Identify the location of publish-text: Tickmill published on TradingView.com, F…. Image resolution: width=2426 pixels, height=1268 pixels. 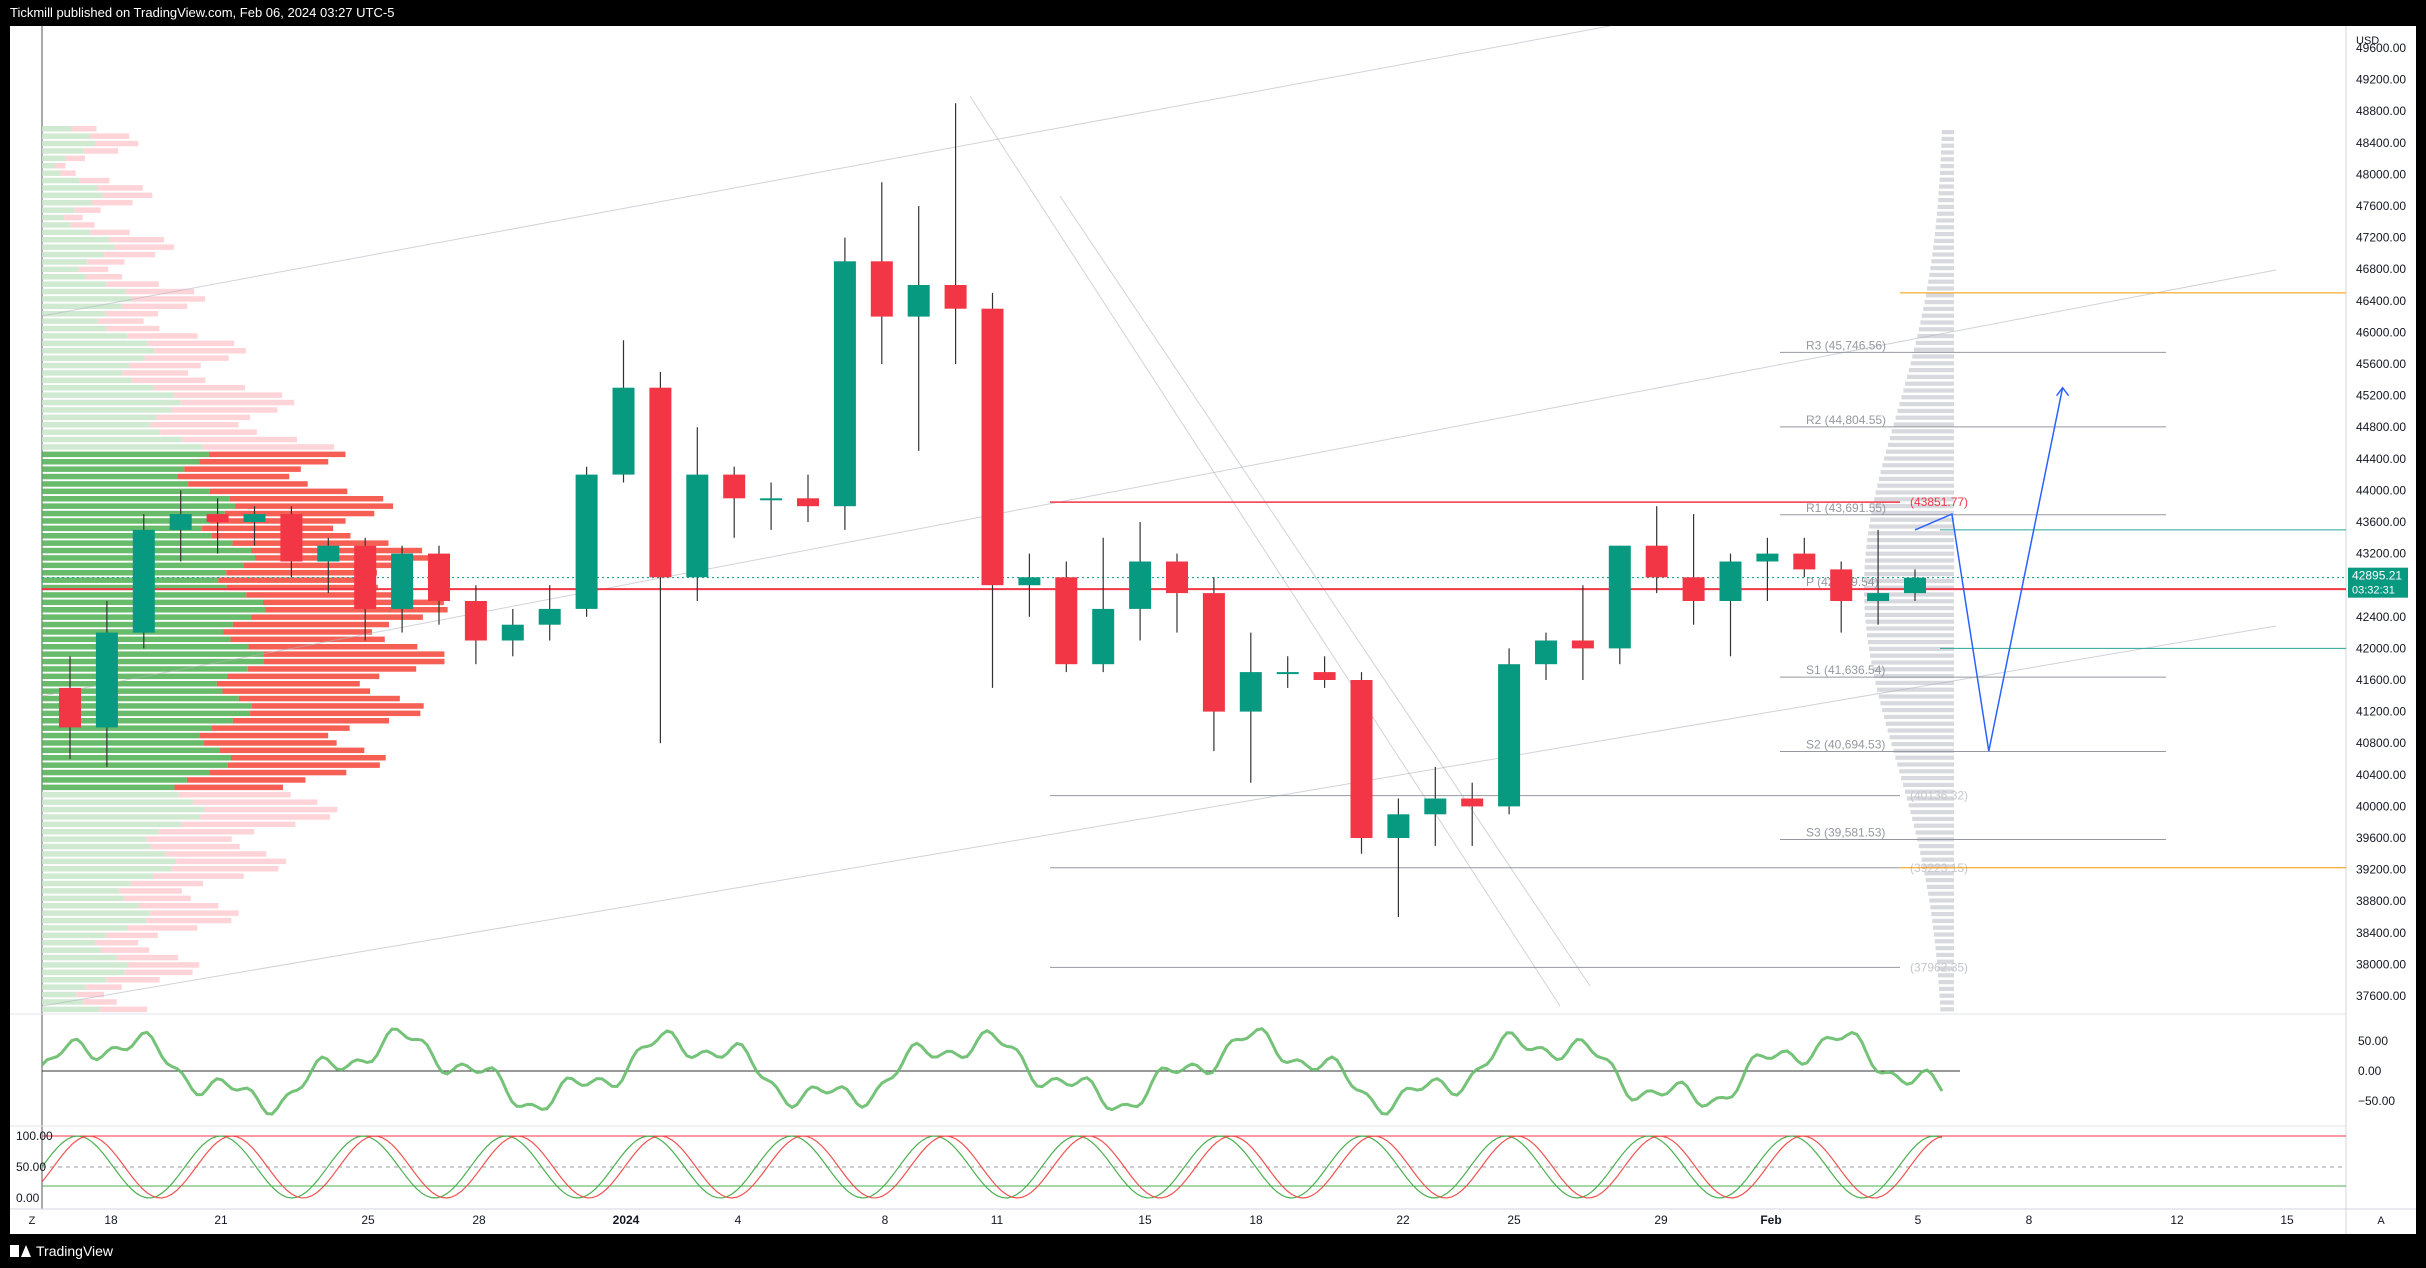
(202, 12).